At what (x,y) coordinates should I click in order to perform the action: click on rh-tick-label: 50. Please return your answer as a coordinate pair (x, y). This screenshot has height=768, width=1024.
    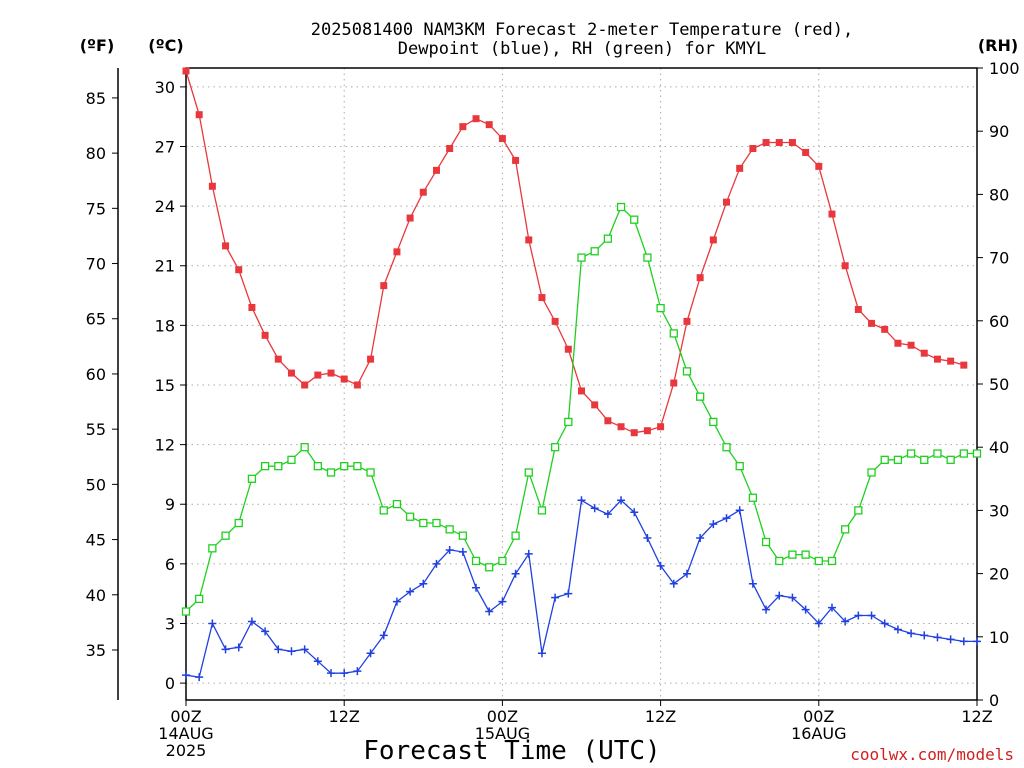
    Looking at the image, I should click on (999, 384).